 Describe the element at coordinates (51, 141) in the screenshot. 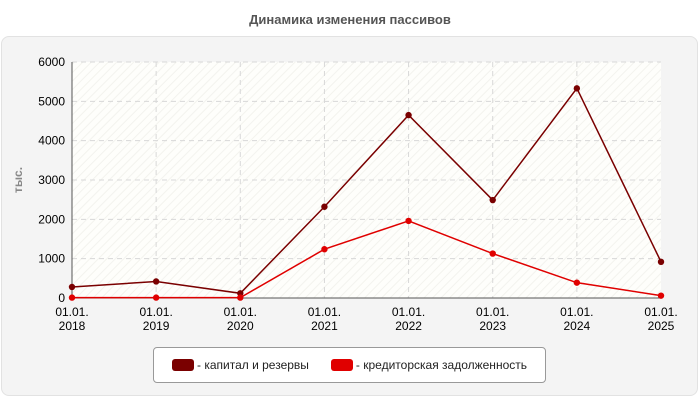

I see `y-tick-label: 4000` at that location.